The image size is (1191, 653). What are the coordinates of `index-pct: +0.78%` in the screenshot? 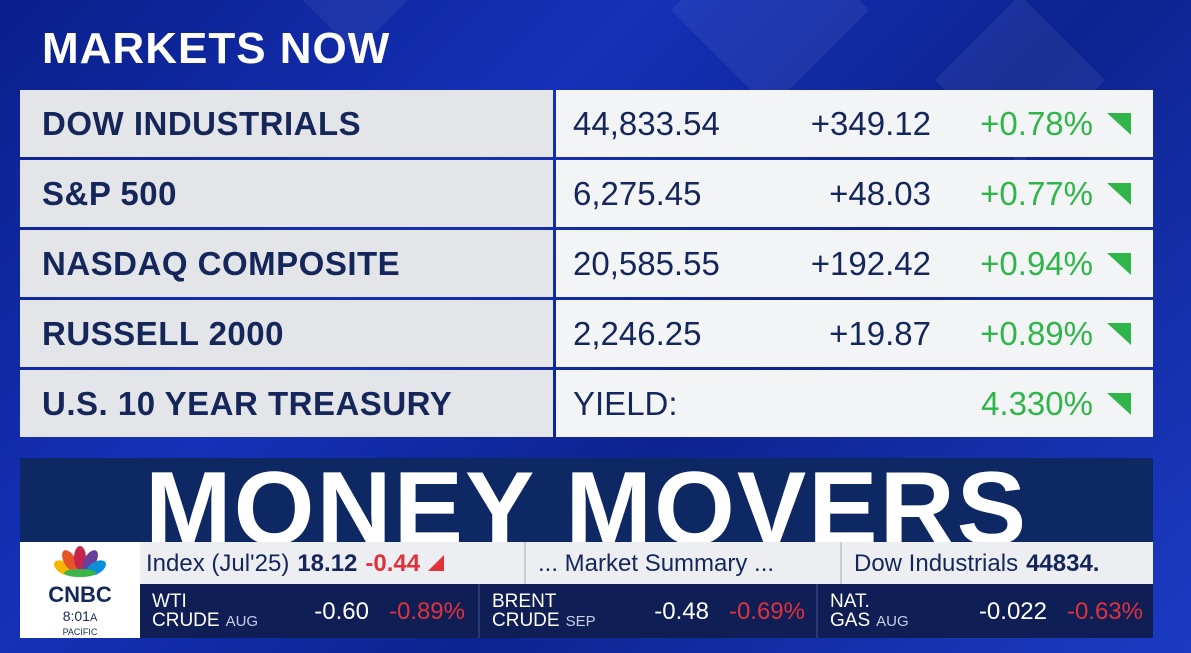 It's located at (1036, 123).